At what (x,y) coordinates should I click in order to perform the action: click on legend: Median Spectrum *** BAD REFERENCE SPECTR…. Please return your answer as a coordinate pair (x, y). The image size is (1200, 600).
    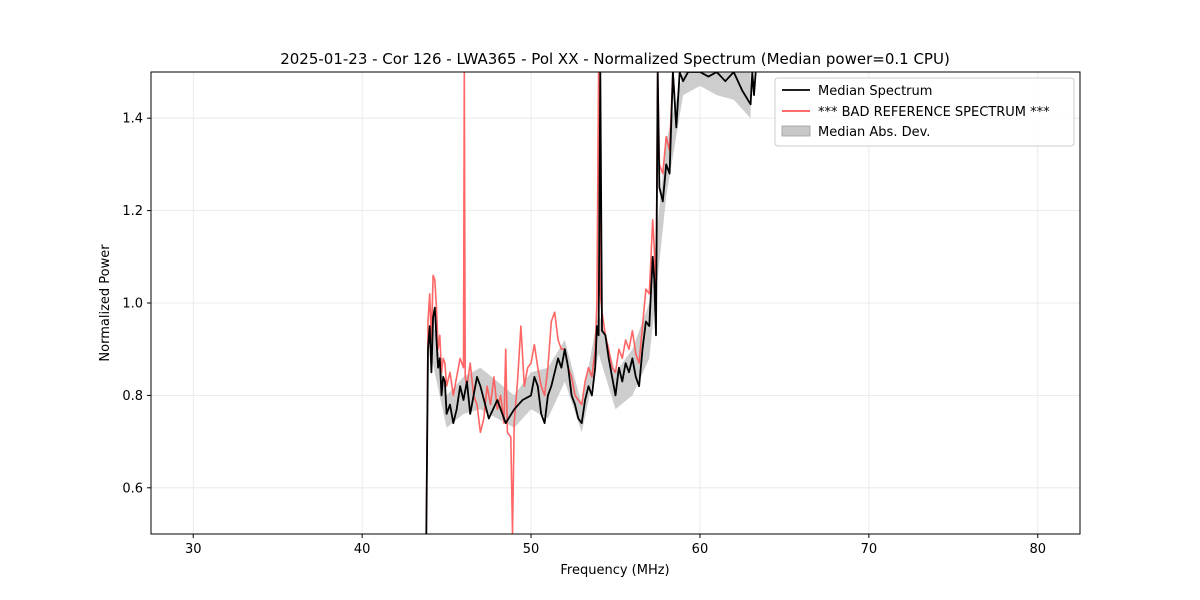
    Looking at the image, I should click on (924, 112).